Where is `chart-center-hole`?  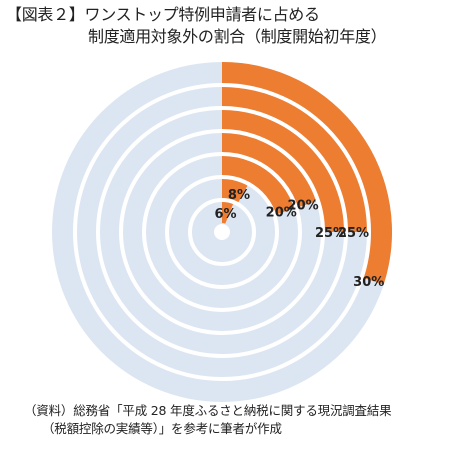 chart-center-hole is located at coordinates (222, 232).